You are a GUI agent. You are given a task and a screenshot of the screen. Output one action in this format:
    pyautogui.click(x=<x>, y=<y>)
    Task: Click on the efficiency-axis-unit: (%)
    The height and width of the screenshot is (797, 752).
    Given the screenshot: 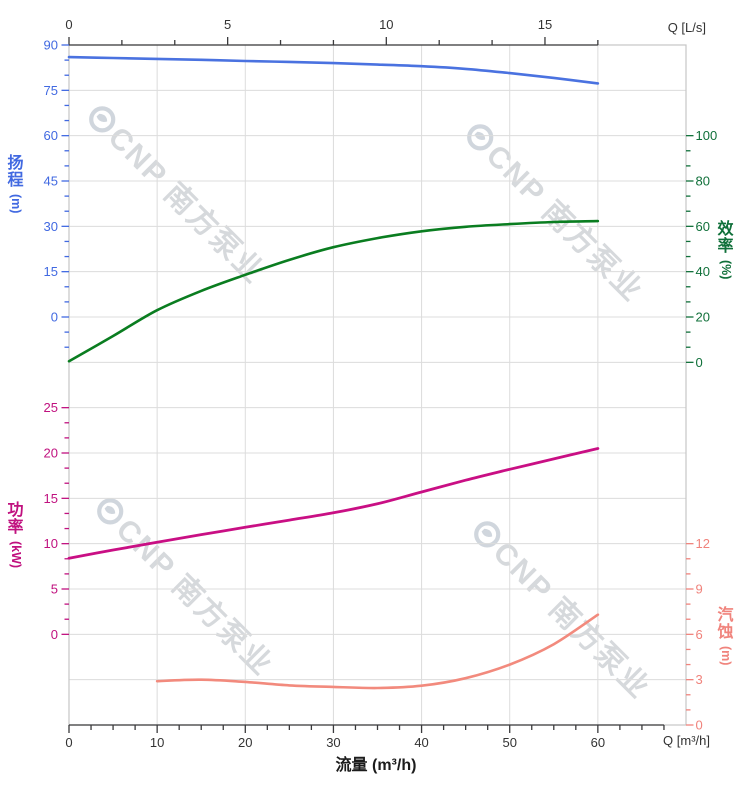 What is the action you would take?
    pyautogui.click(x=726, y=270)
    